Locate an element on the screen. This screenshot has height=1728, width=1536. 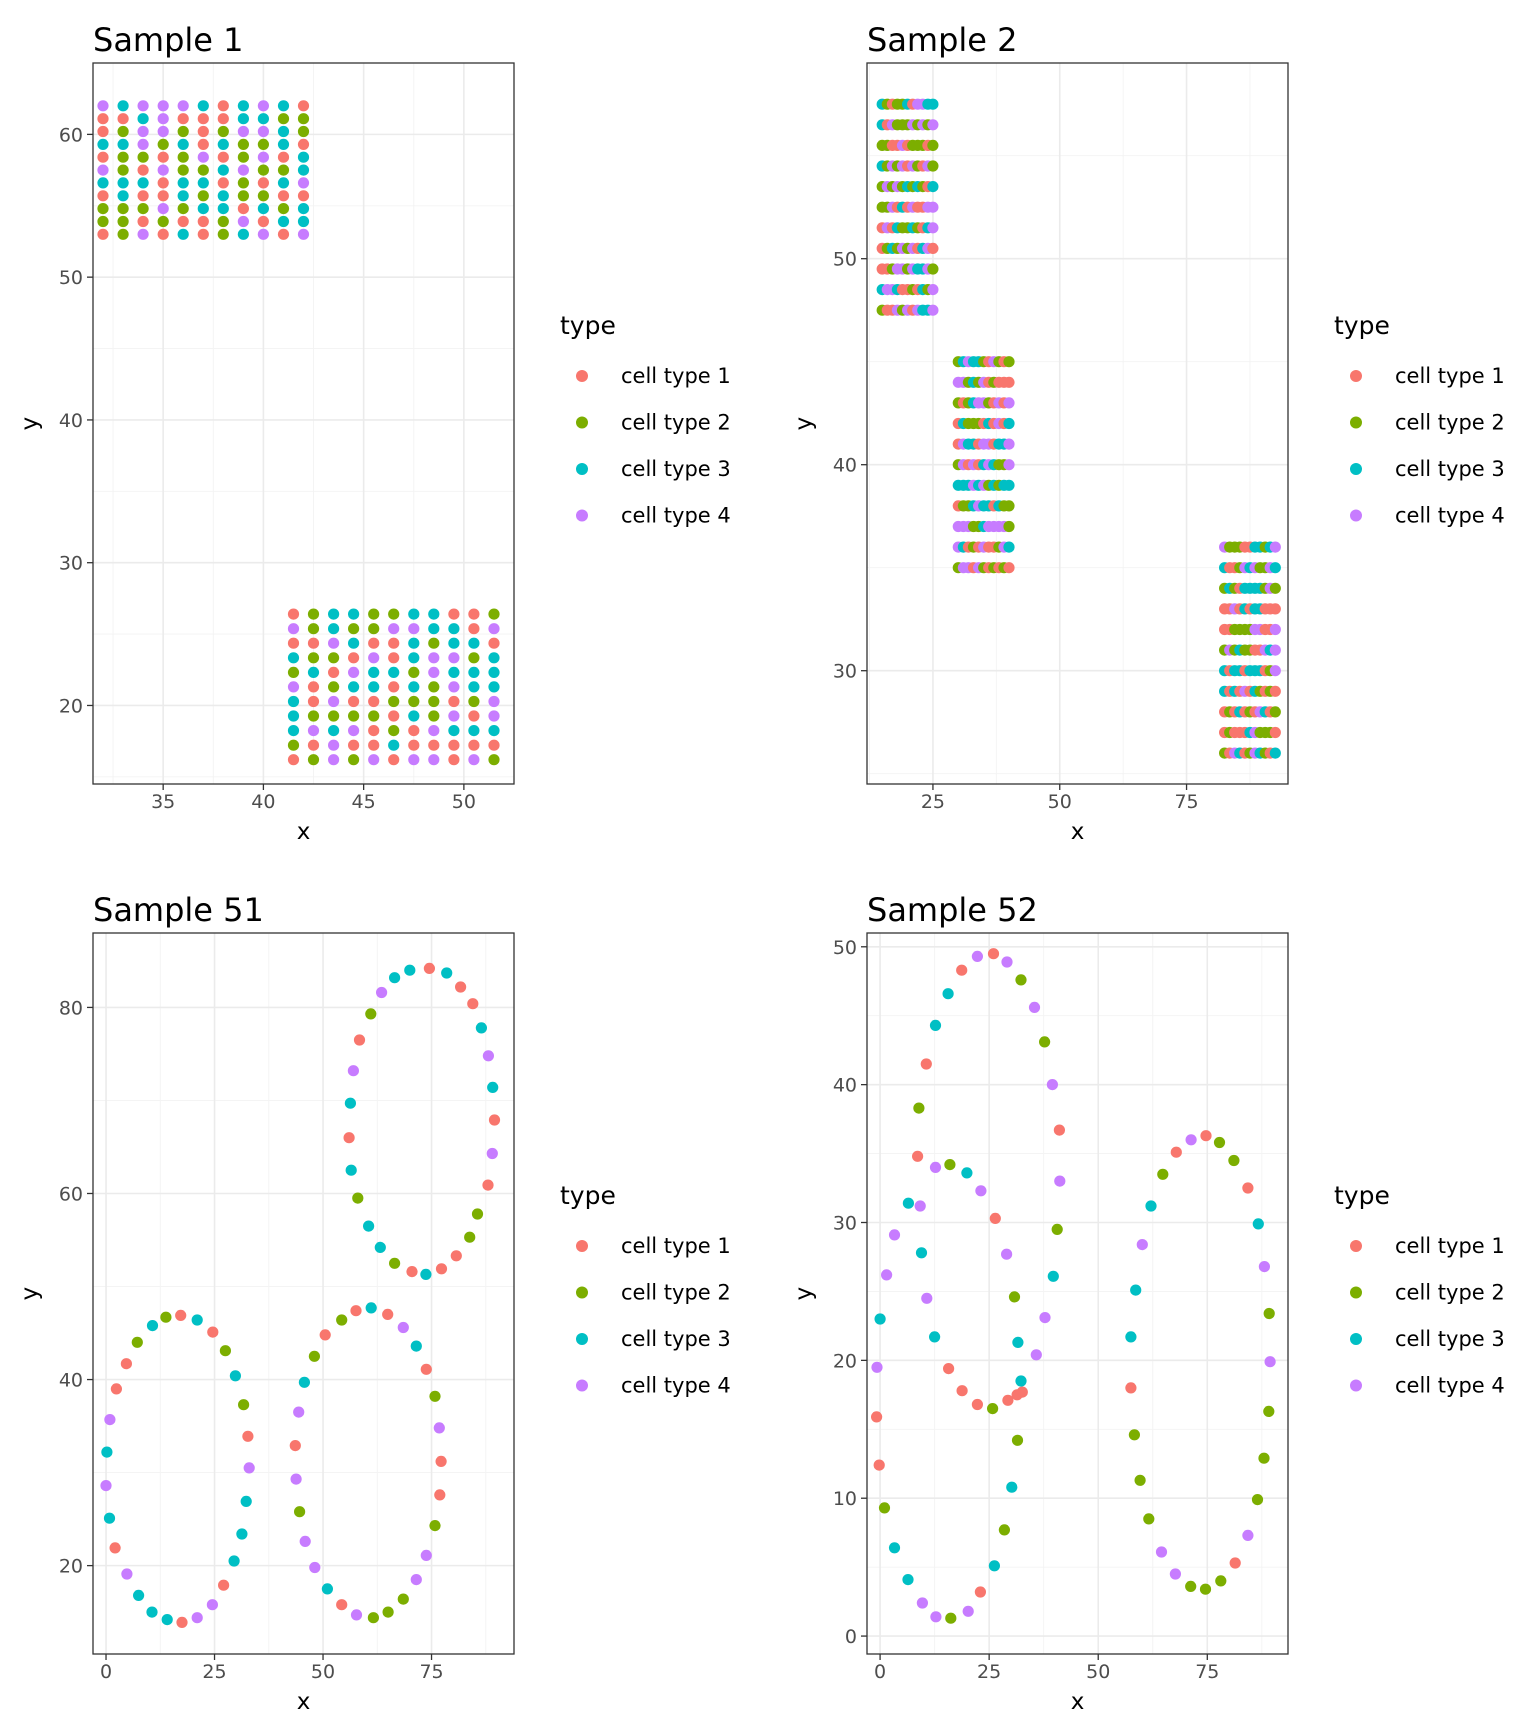
x-axis: 25 50 75 x is located at coordinates (1060, 814).